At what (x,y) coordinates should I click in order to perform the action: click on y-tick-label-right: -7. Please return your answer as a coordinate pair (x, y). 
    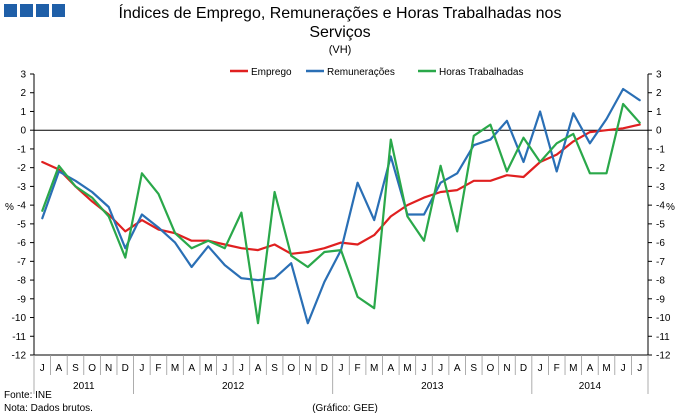
    Looking at the image, I should click on (660, 262).